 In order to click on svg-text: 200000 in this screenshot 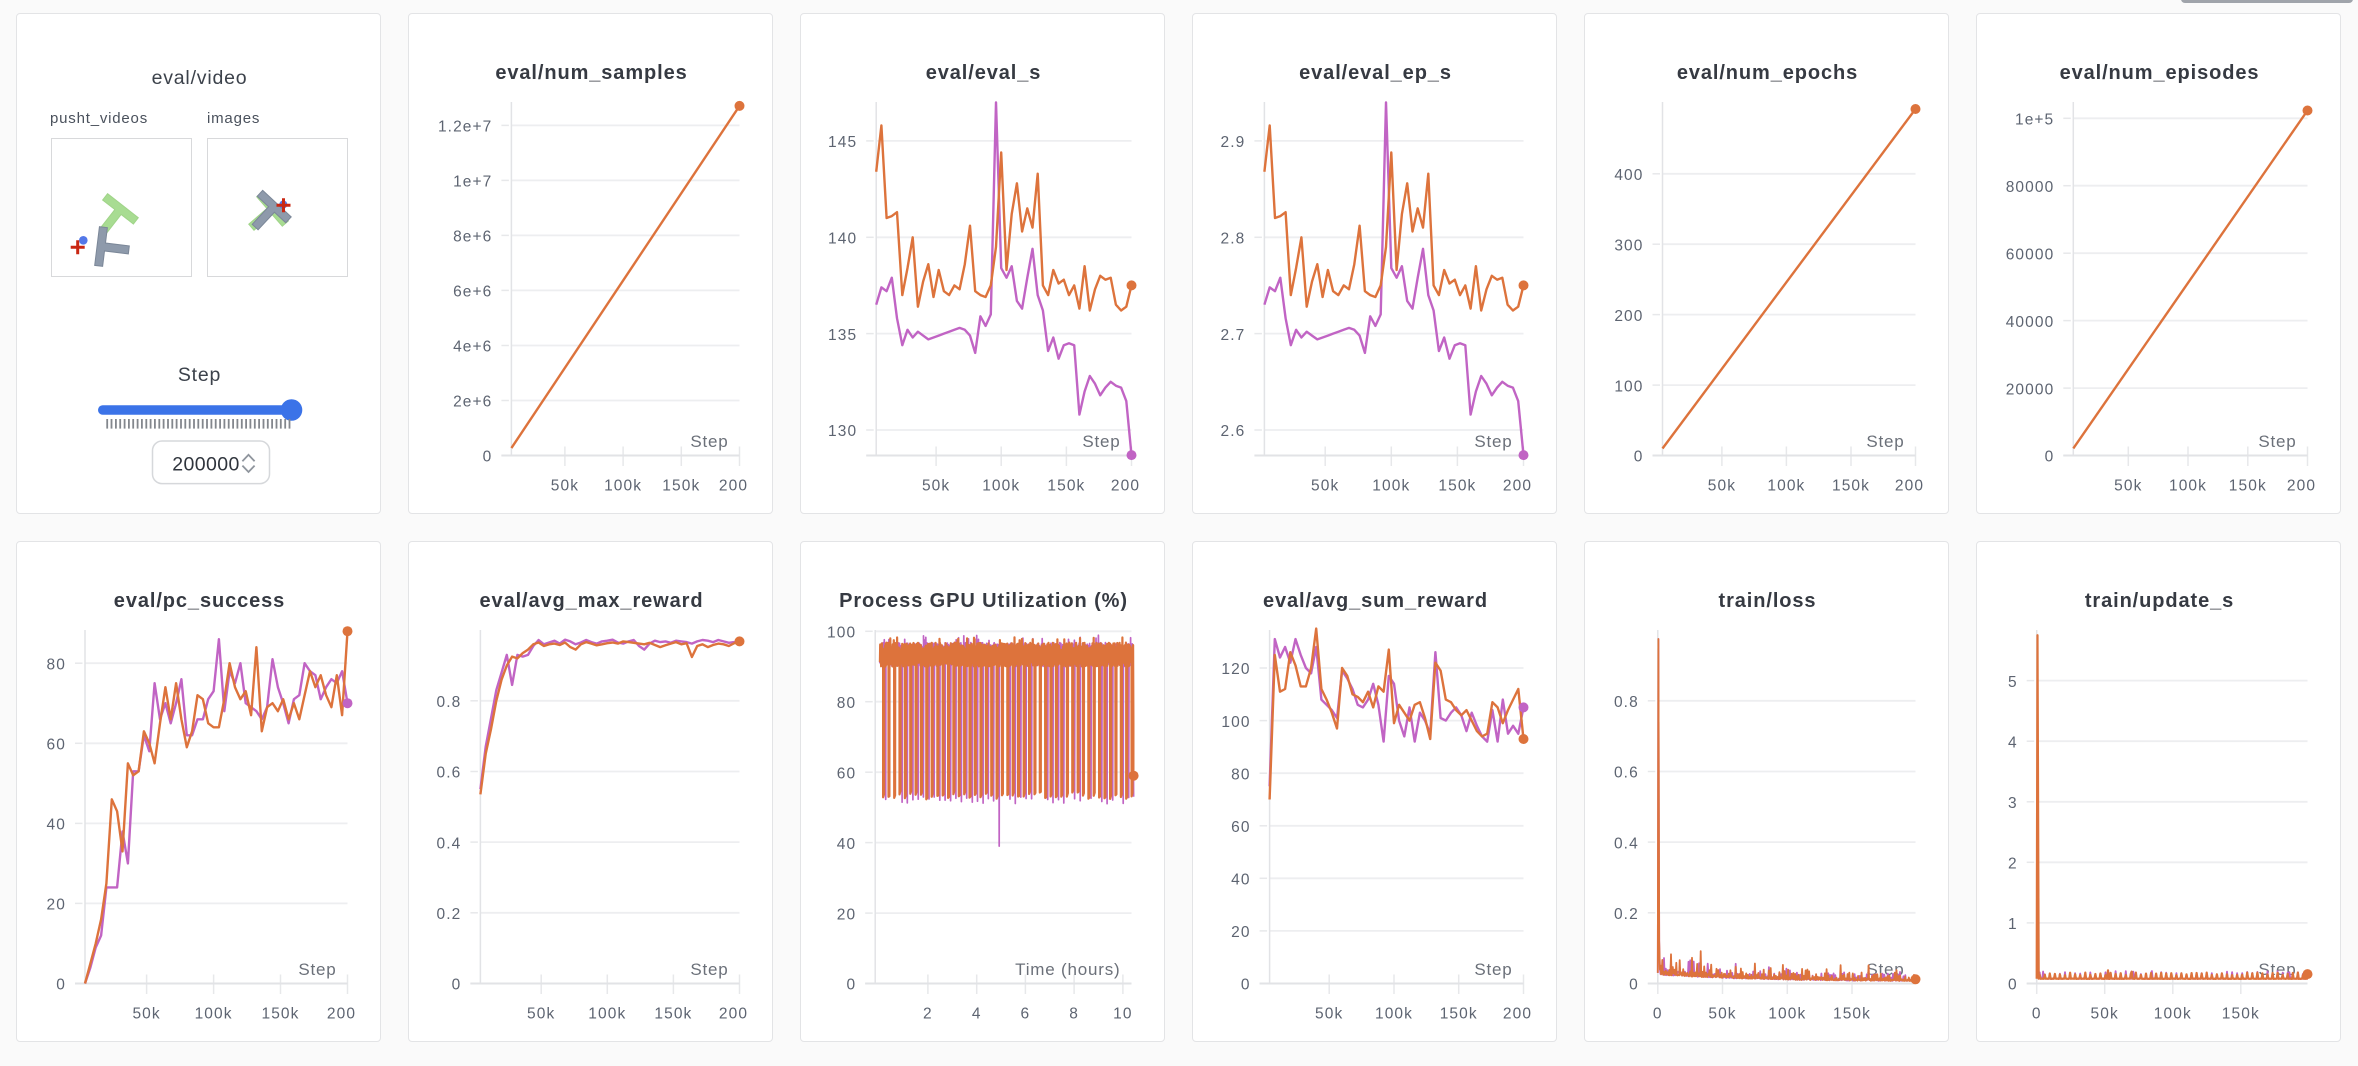, I will do `click(205, 465)`.